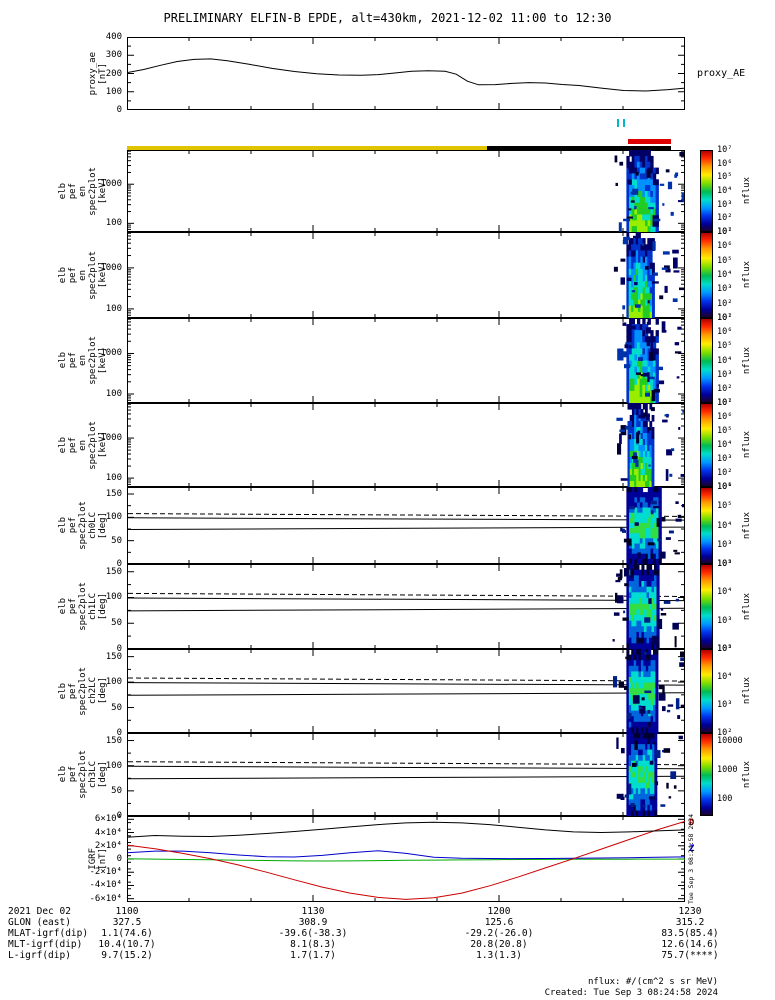  Describe the element at coordinates (727, 770) in the screenshot. I see `pitch_ch3-colorbar-label: 1000` at that location.